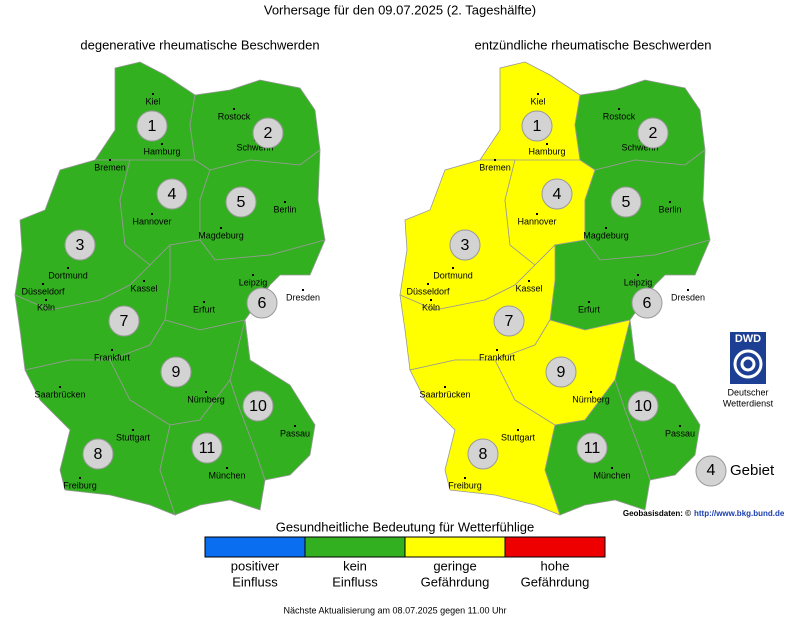 This screenshot has height=620, width=800. Describe the element at coordinates (80, 485) in the screenshot. I see `city-label: Freiburg` at that location.